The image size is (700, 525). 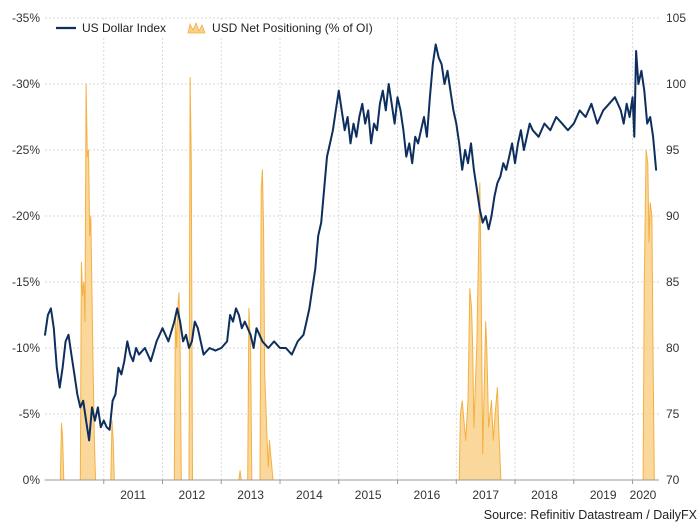 I want to click on right-tick-label: 95, so click(x=673, y=150).